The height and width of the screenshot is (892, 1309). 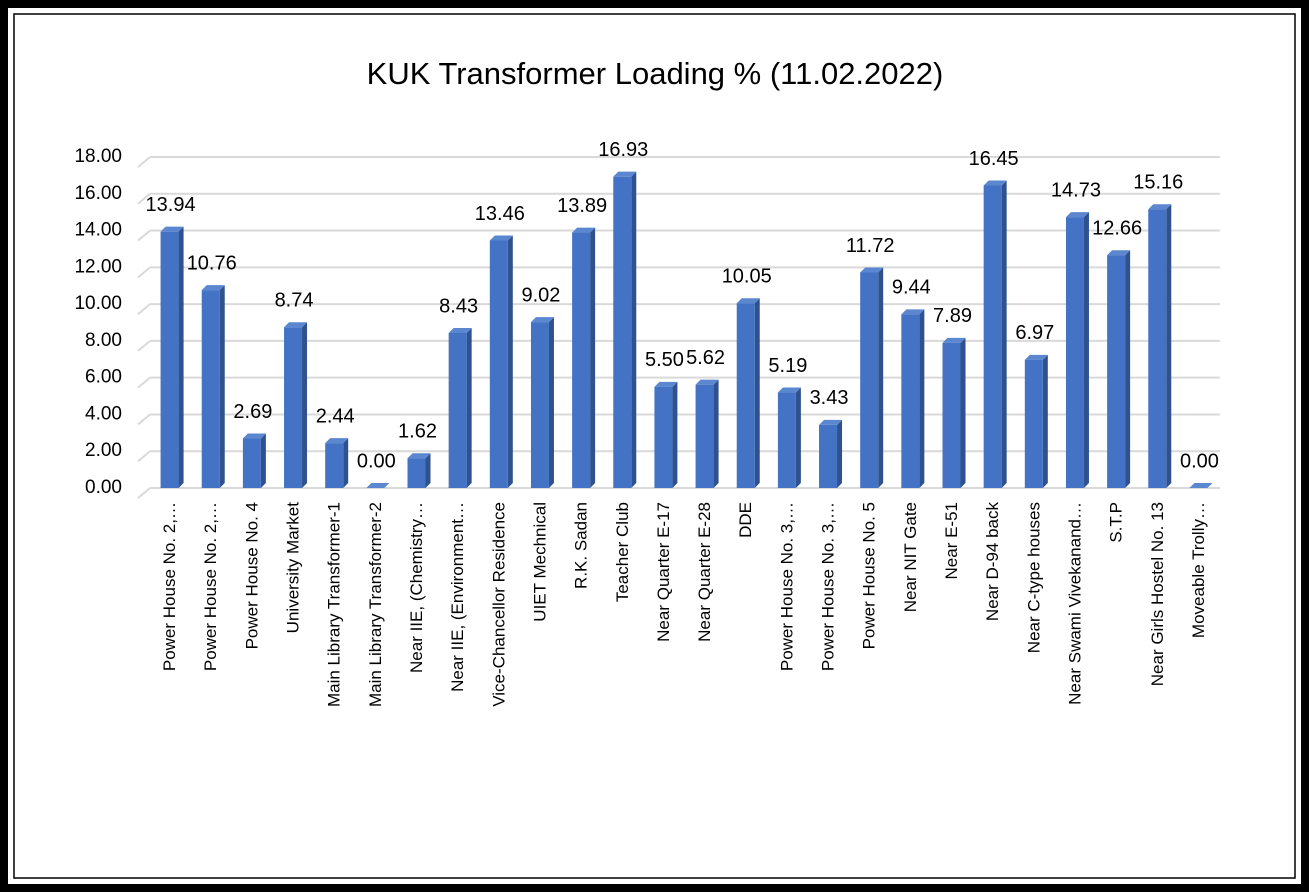 What do you see at coordinates (655, 73) in the screenshot?
I see `chart-title: KUK Transformer Loading % (11.02.2022)` at bounding box center [655, 73].